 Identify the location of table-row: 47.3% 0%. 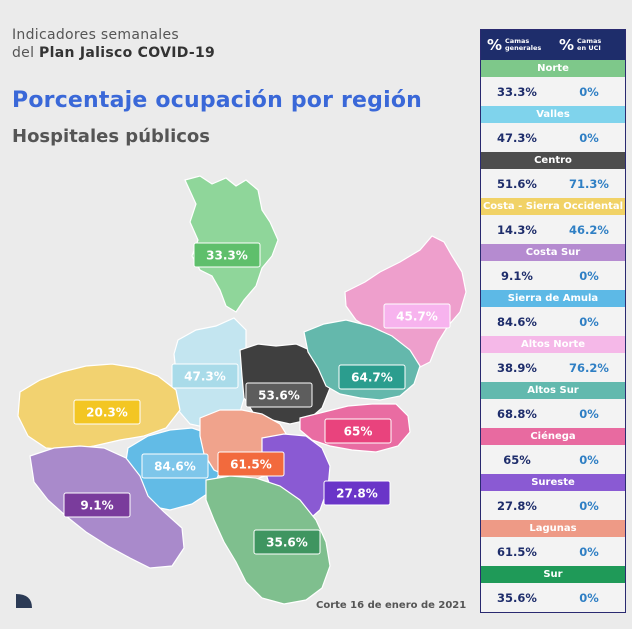
(553, 137).